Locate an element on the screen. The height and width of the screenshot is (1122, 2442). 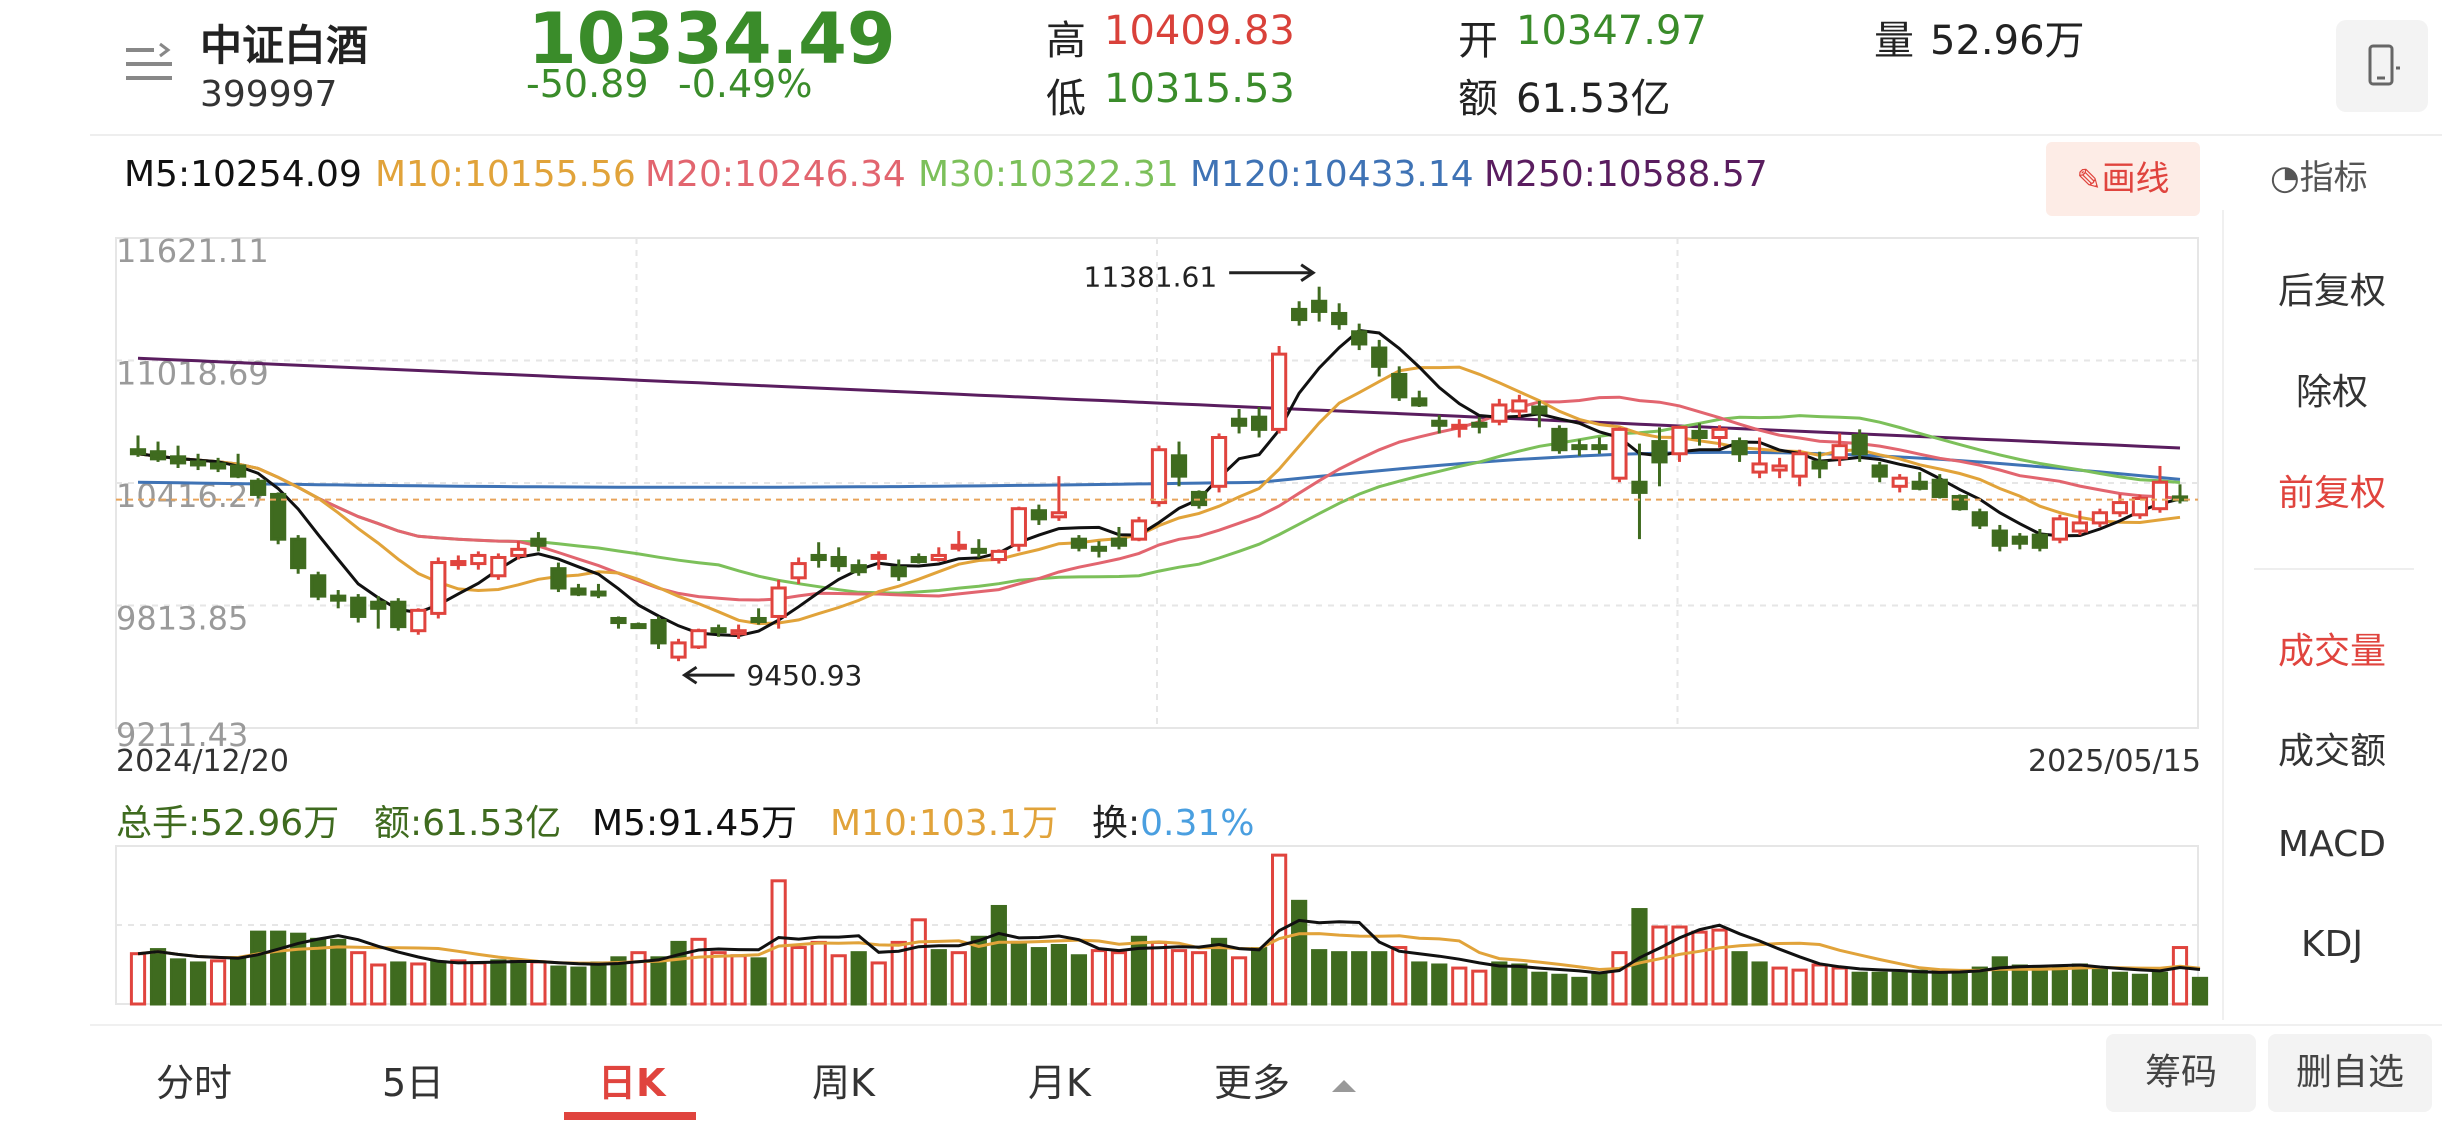
phone-rotate-icon is located at coordinates (2384, 65).